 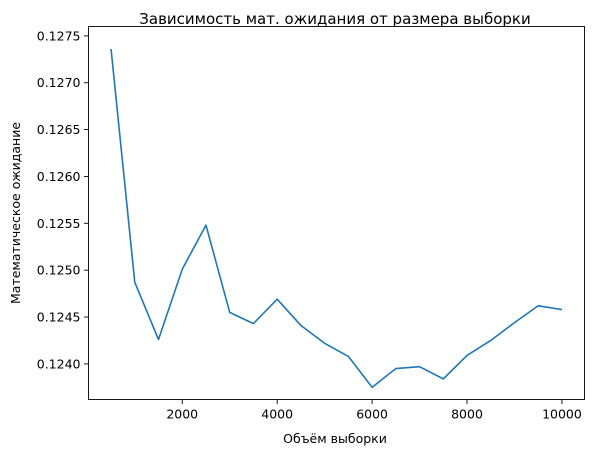 What do you see at coordinates (59, 270) in the screenshot?
I see `y-tick-label: 0.1250` at bounding box center [59, 270].